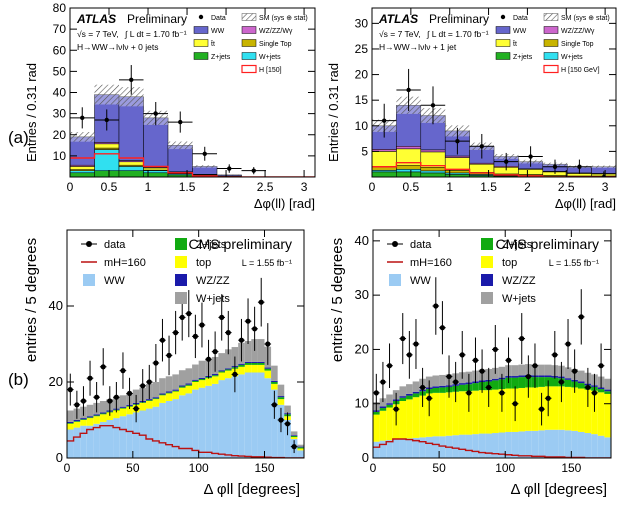  What do you see at coordinates (559, 489) in the screenshot?
I see `x-axis-label: Δ φll [degrees]` at bounding box center [559, 489].